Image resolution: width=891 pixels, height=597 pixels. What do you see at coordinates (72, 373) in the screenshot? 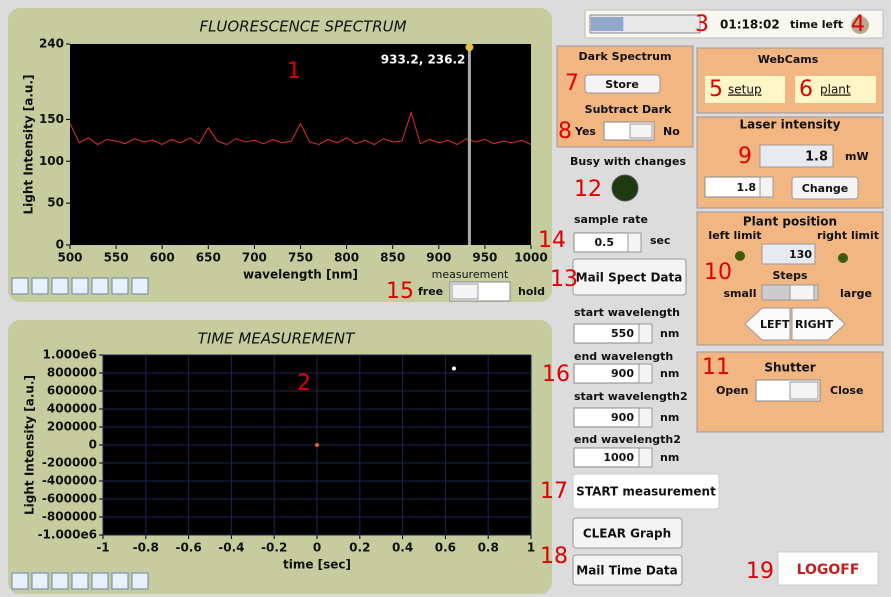
I see `y-tick-label: 800000` at bounding box center [72, 373].